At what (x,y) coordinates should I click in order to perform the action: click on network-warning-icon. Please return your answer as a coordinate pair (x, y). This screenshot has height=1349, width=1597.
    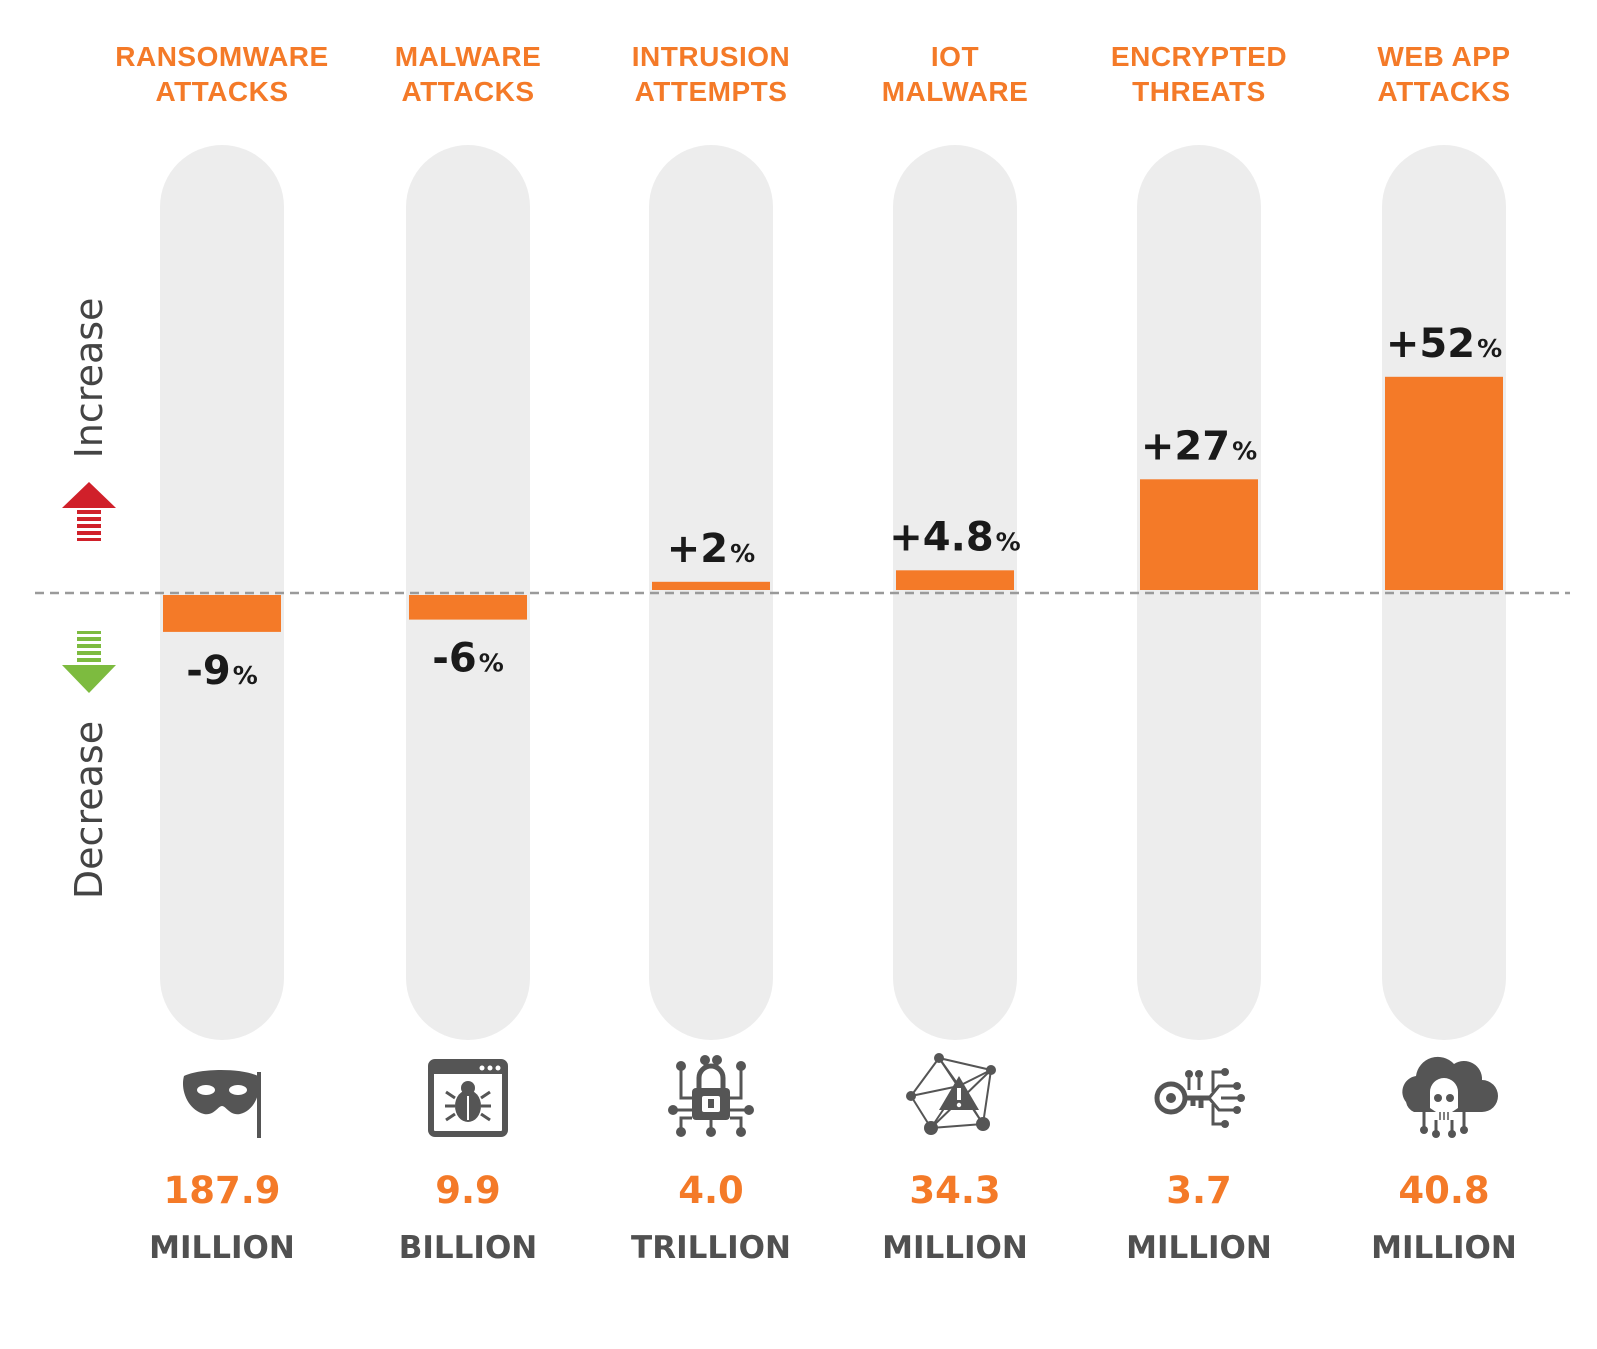
    Looking at the image, I should click on (951, 1094).